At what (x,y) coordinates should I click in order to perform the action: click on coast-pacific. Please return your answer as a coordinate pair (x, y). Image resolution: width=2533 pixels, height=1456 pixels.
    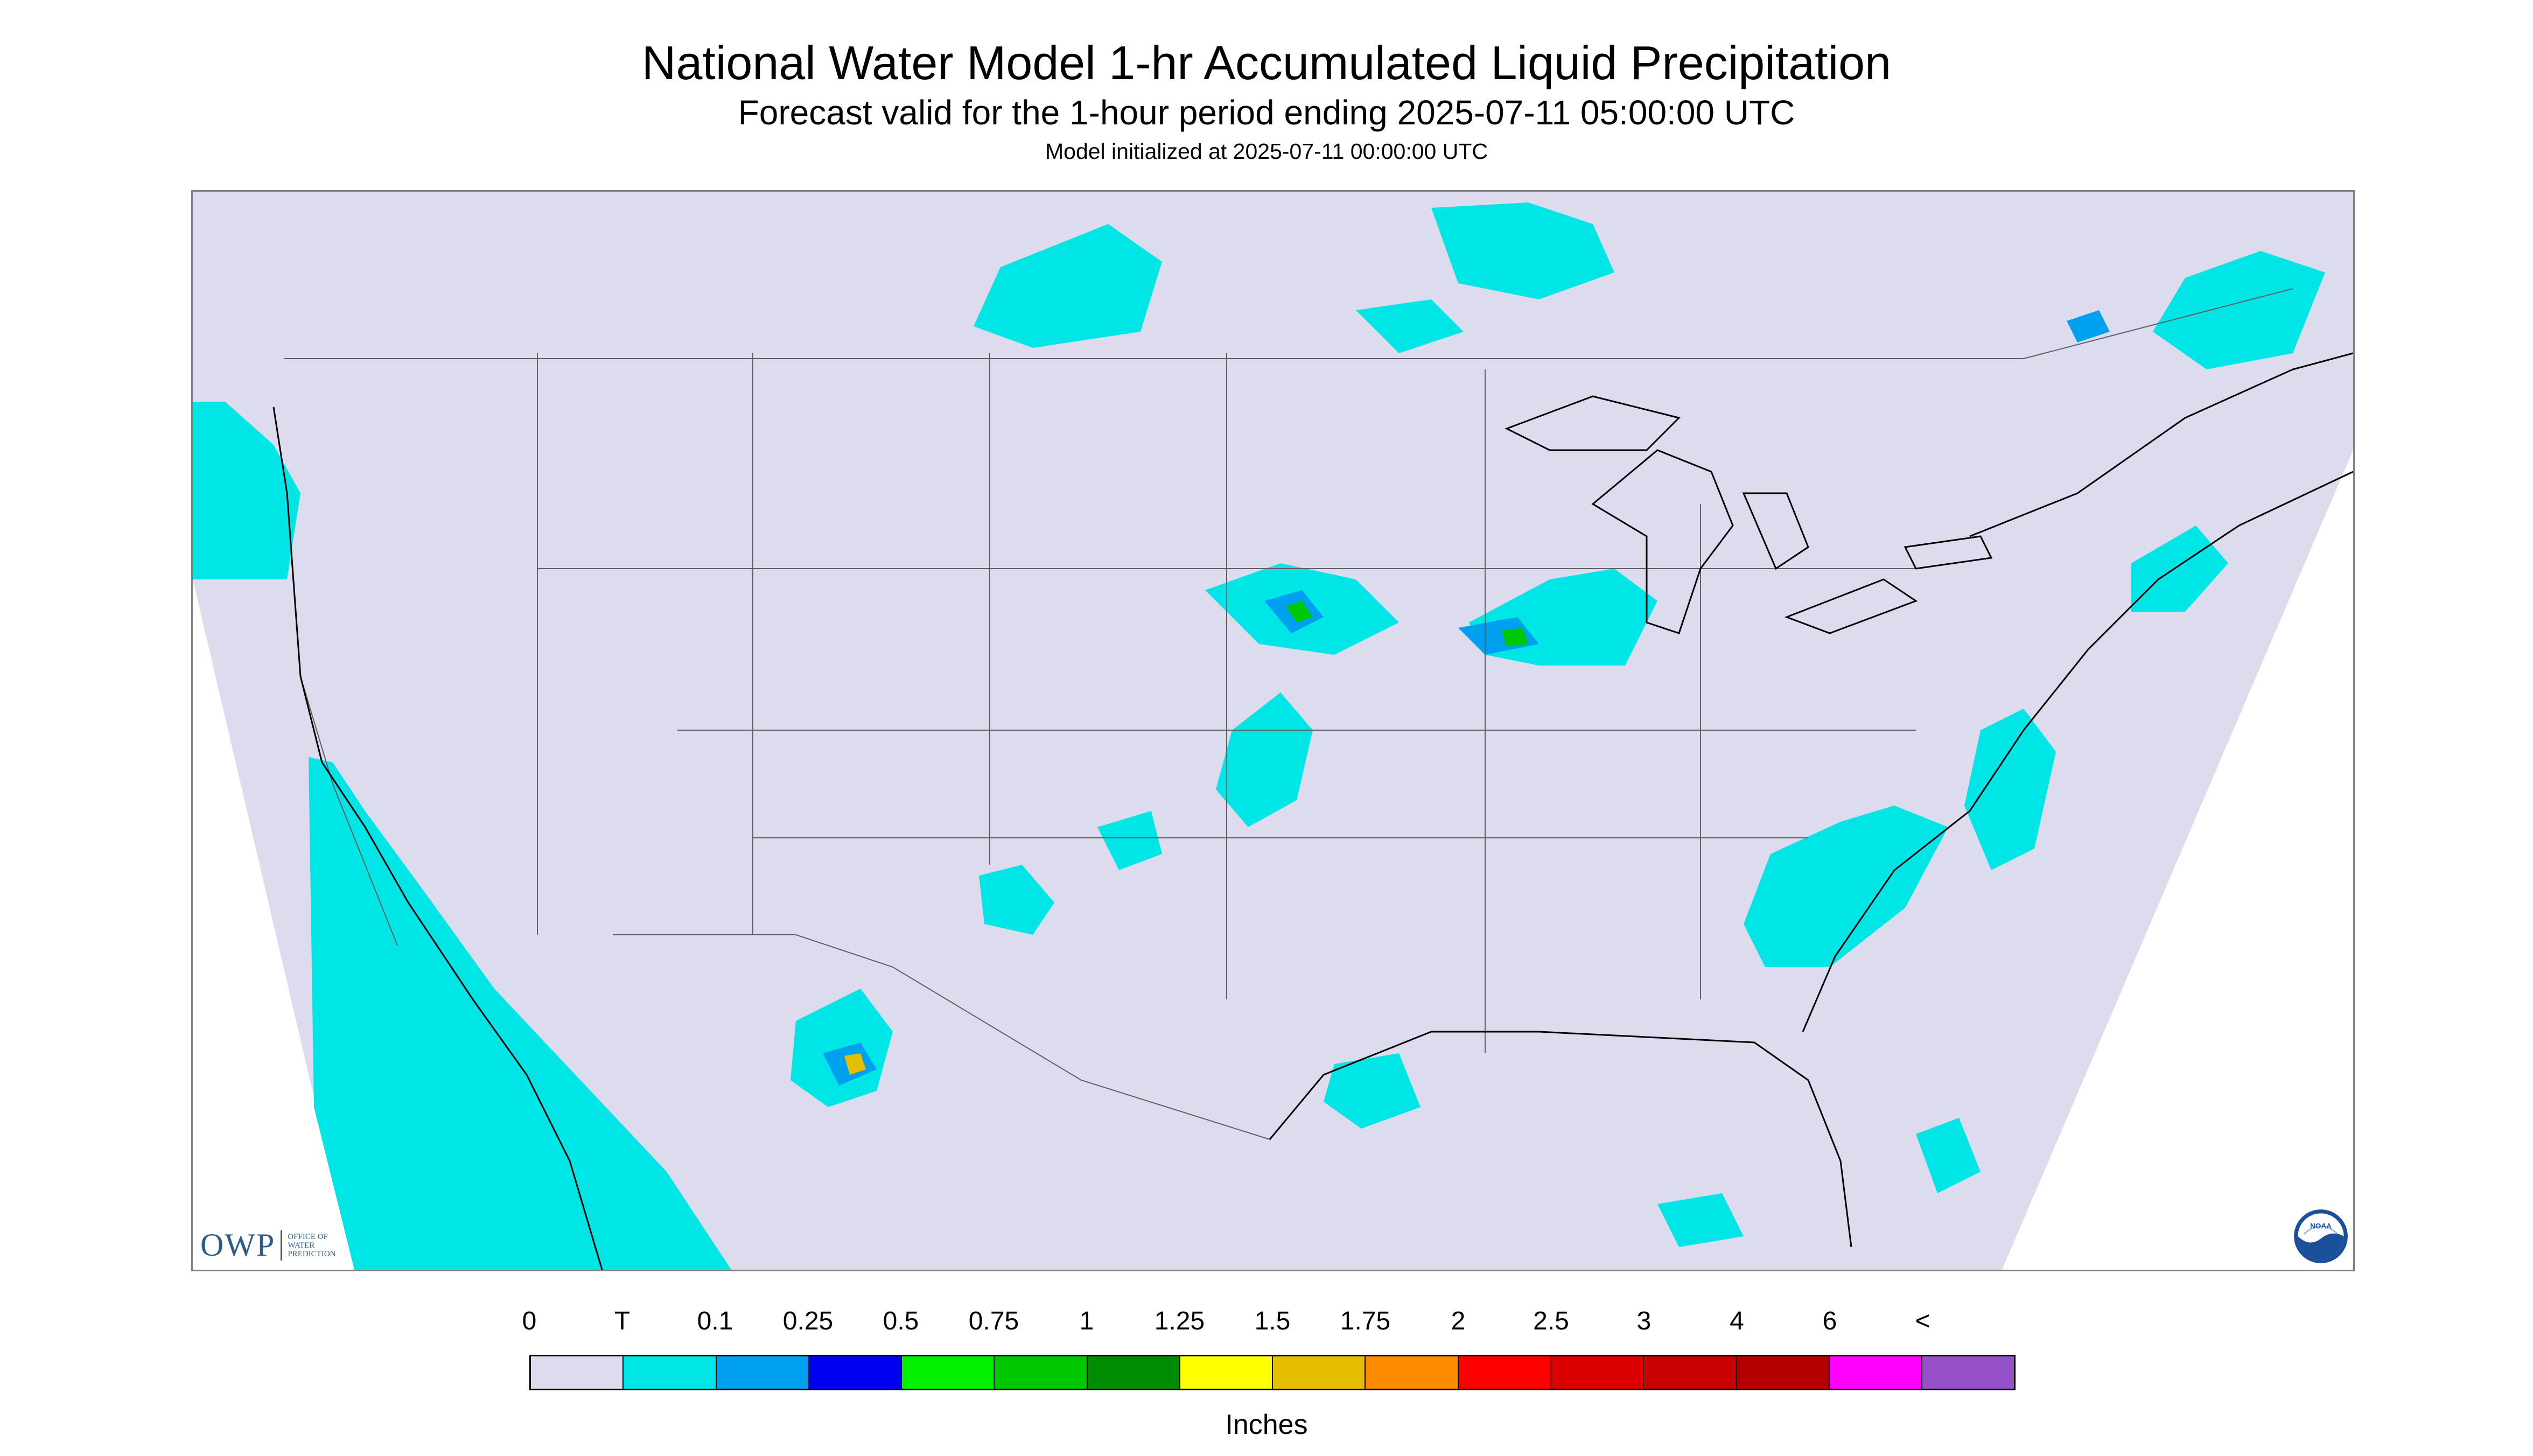
    Looking at the image, I should click on (437, 838).